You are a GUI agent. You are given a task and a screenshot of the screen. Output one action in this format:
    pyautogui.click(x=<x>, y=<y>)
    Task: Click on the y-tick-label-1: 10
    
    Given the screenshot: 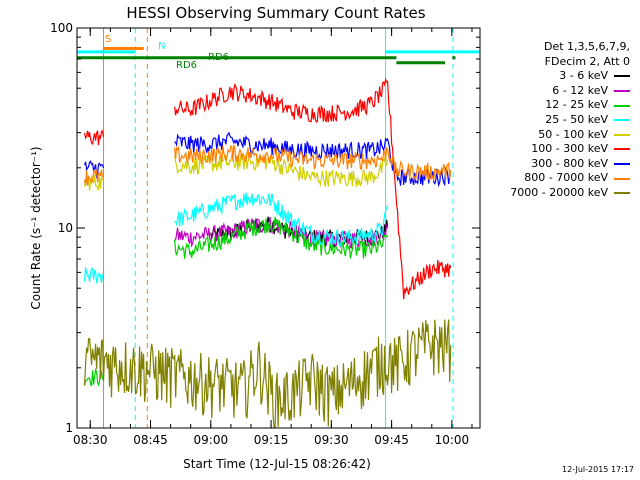 What is the action you would take?
    pyautogui.click(x=65, y=228)
    